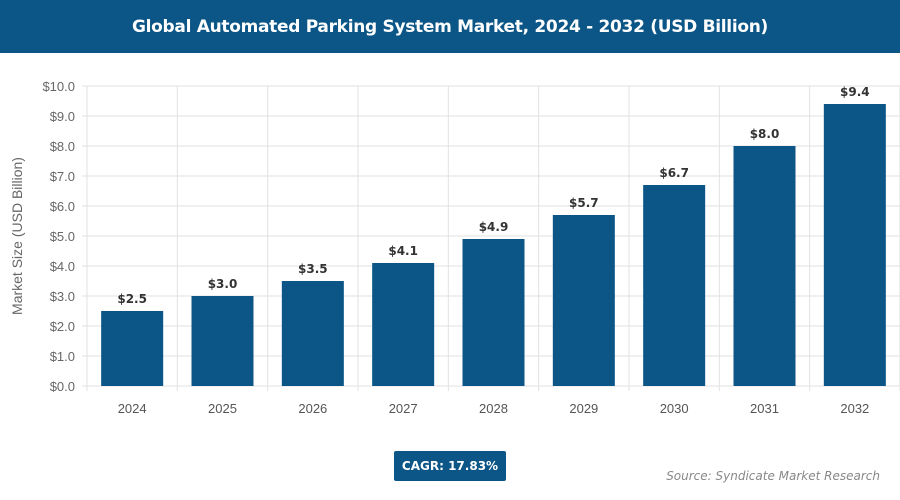 This screenshot has width=900, height=500. Describe the element at coordinates (132, 408) in the screenshot. I see `x-tick-label: 2024` at that location.